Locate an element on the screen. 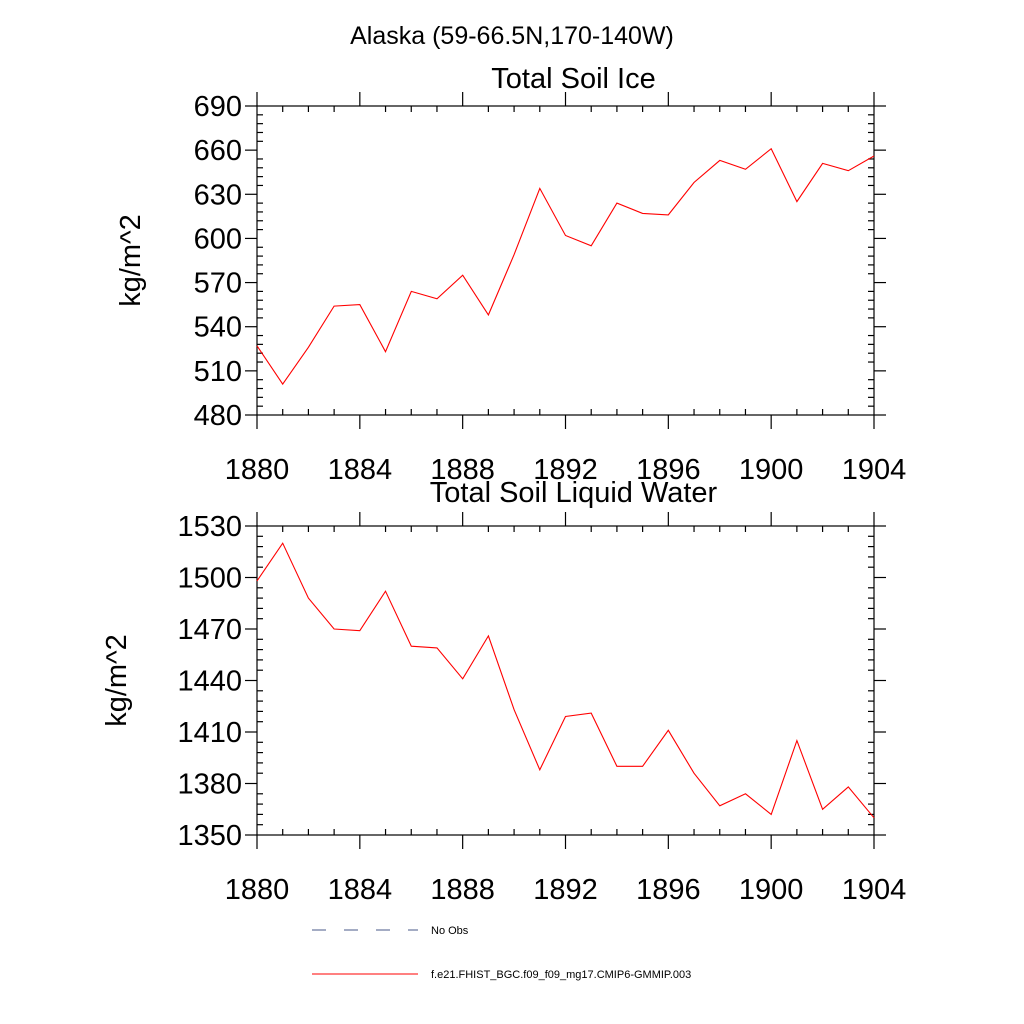 The height and width of the screenshot is (1024, 1024). y-axis-label-water: kg/m^2 is located at coordinates (117, 680).